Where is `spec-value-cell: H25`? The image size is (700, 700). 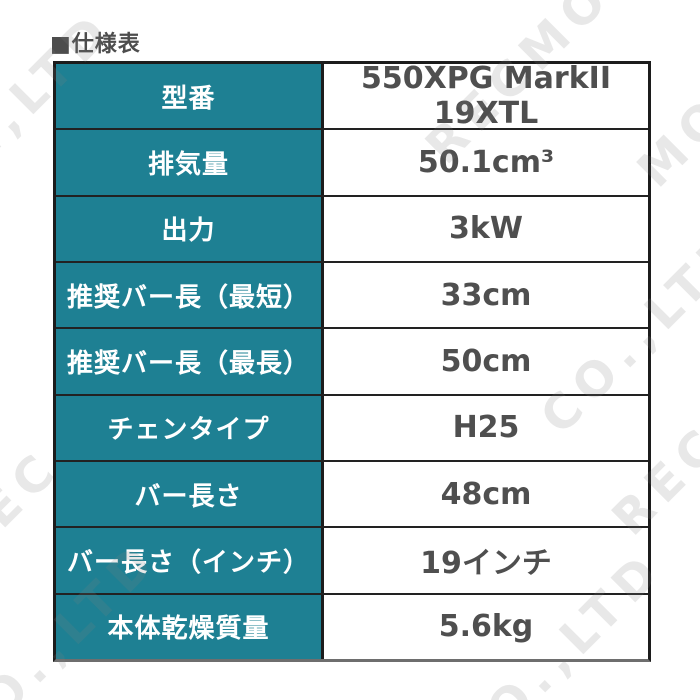
spec-value-cell: H25 is located at coordinates (486, 427).